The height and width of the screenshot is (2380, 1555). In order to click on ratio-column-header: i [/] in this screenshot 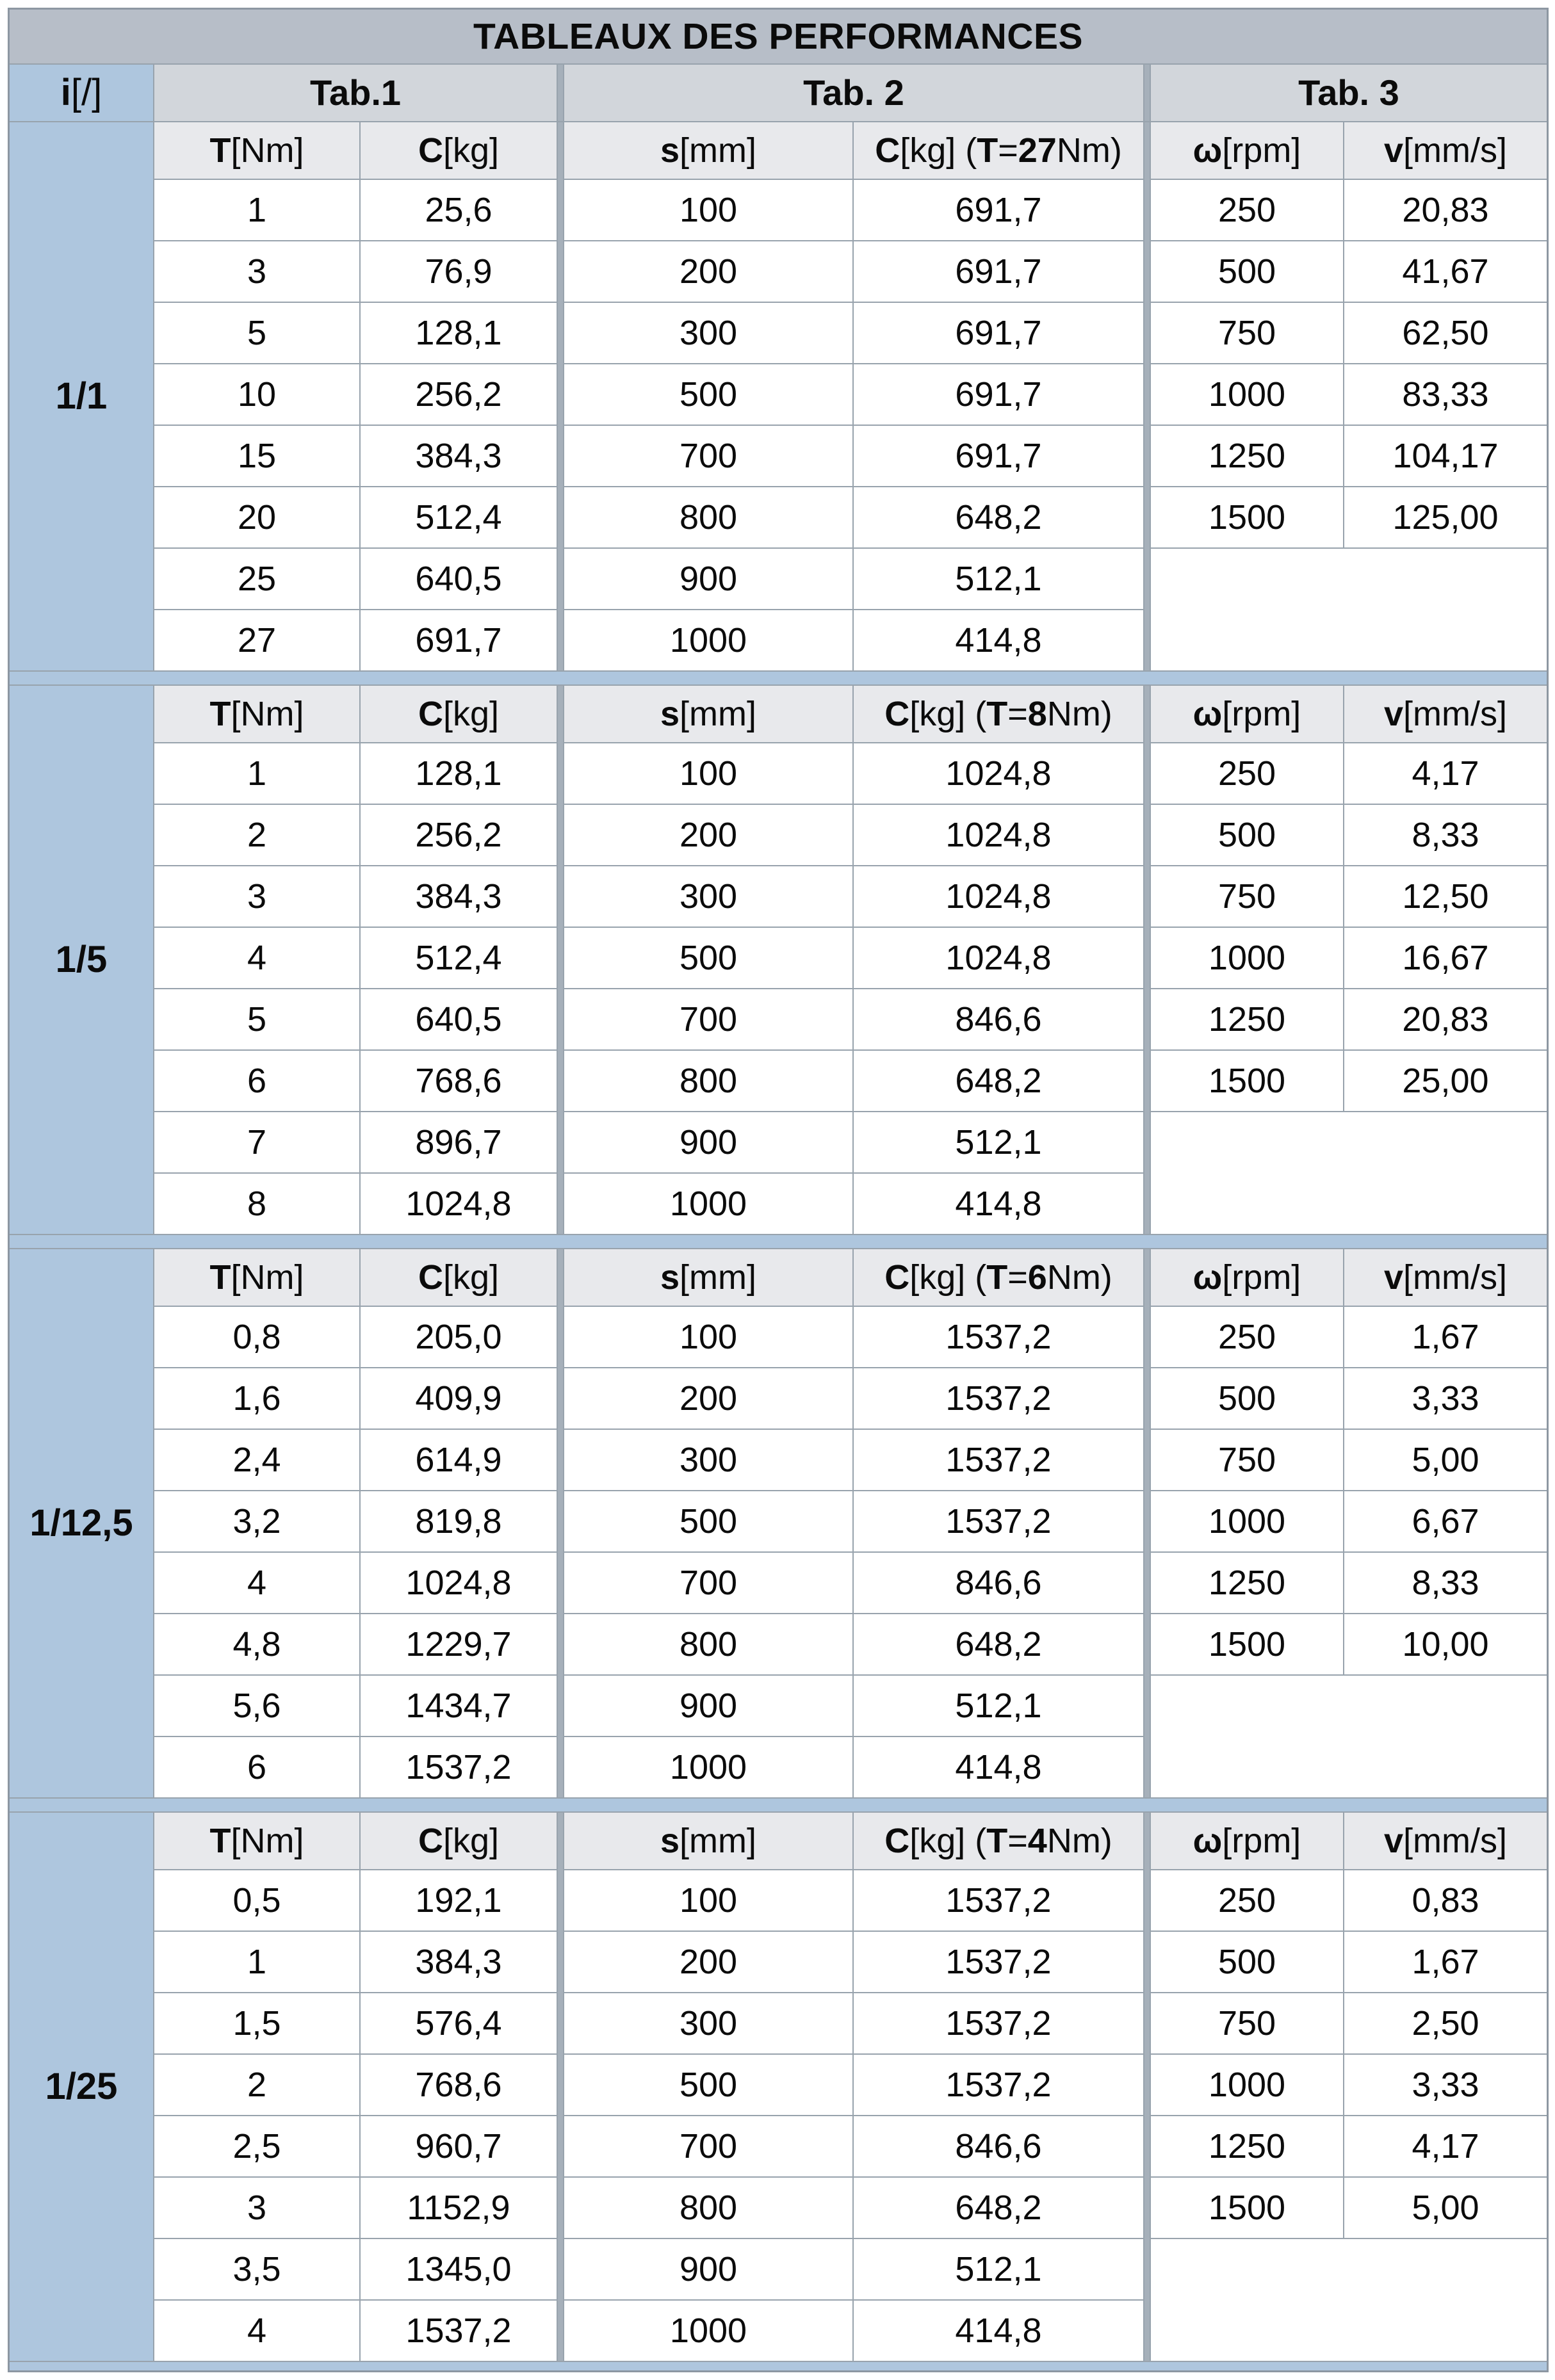, I will do `click(81, 93)`.